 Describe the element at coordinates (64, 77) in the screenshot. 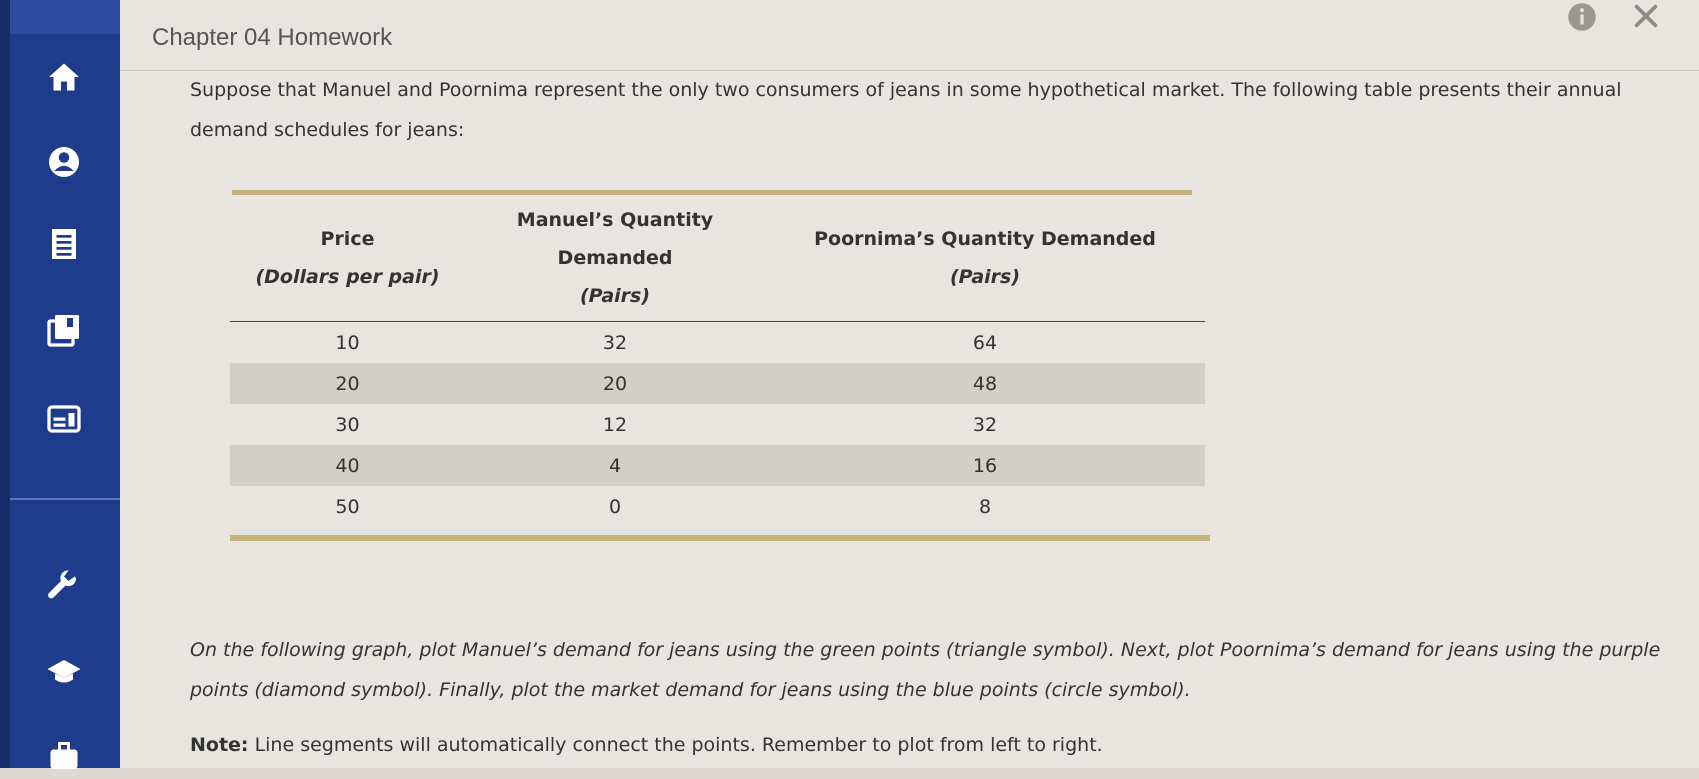

I see `home-icon` at that location.